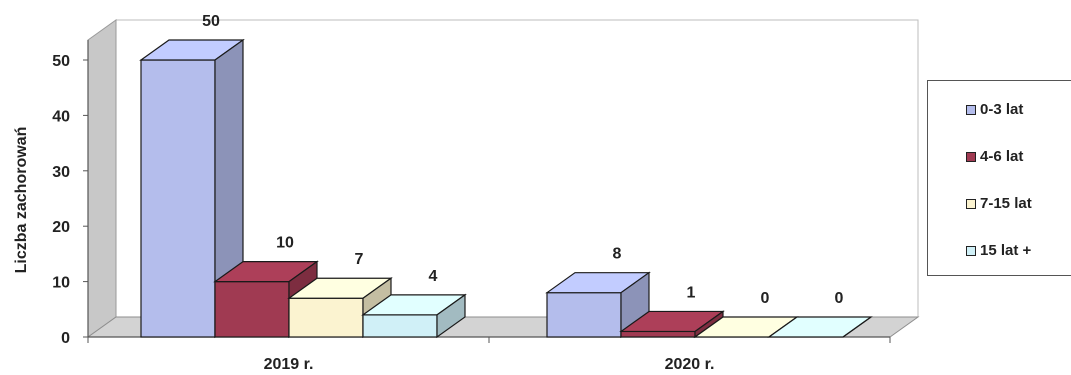  I want to click on y-tick-label: 20, so click(61, 227).